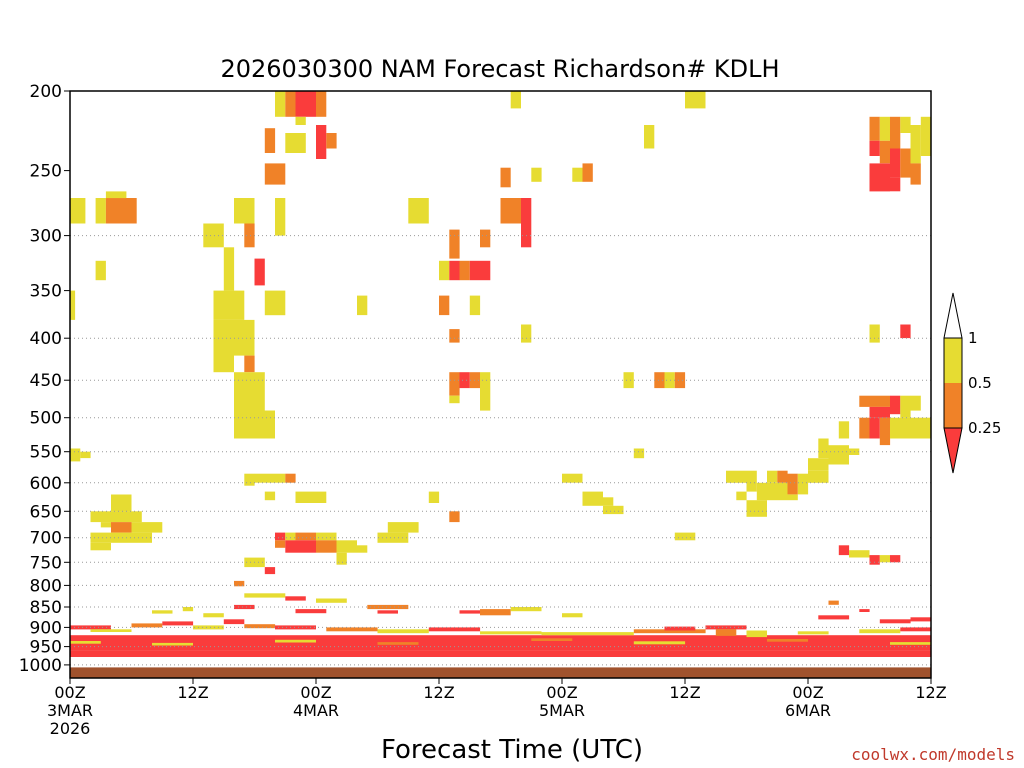  Describe the element at coordinates (192, 692) in the screenshot. I see `x-tick-label-12-0: 12Z` at that location.